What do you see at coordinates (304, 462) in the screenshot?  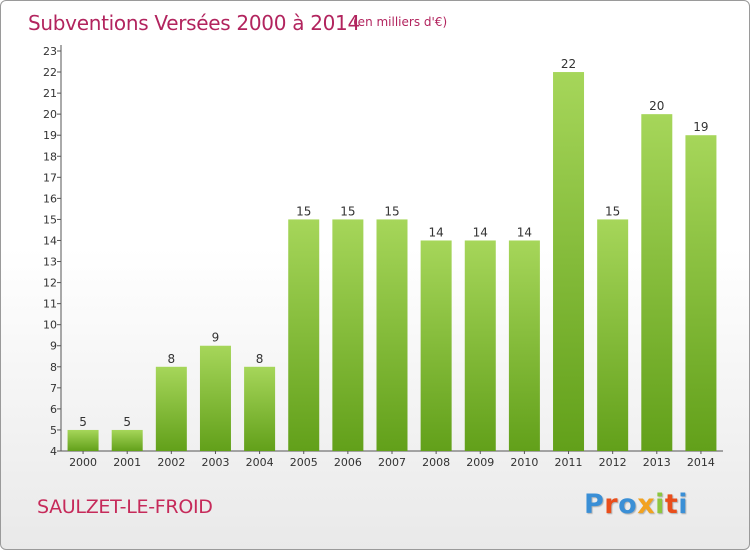 I see `x-tick-label: 2005` at bounding box center [304, 462].